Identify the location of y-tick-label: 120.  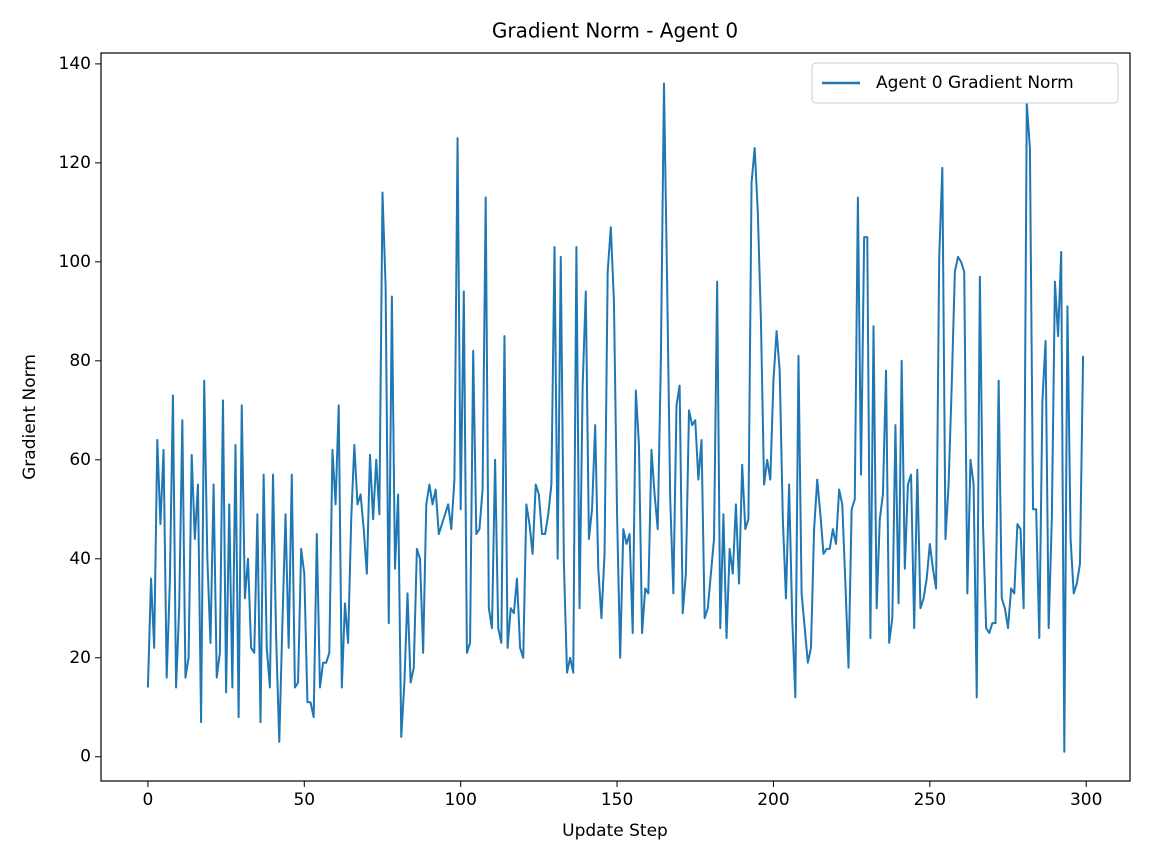
(75, 163).